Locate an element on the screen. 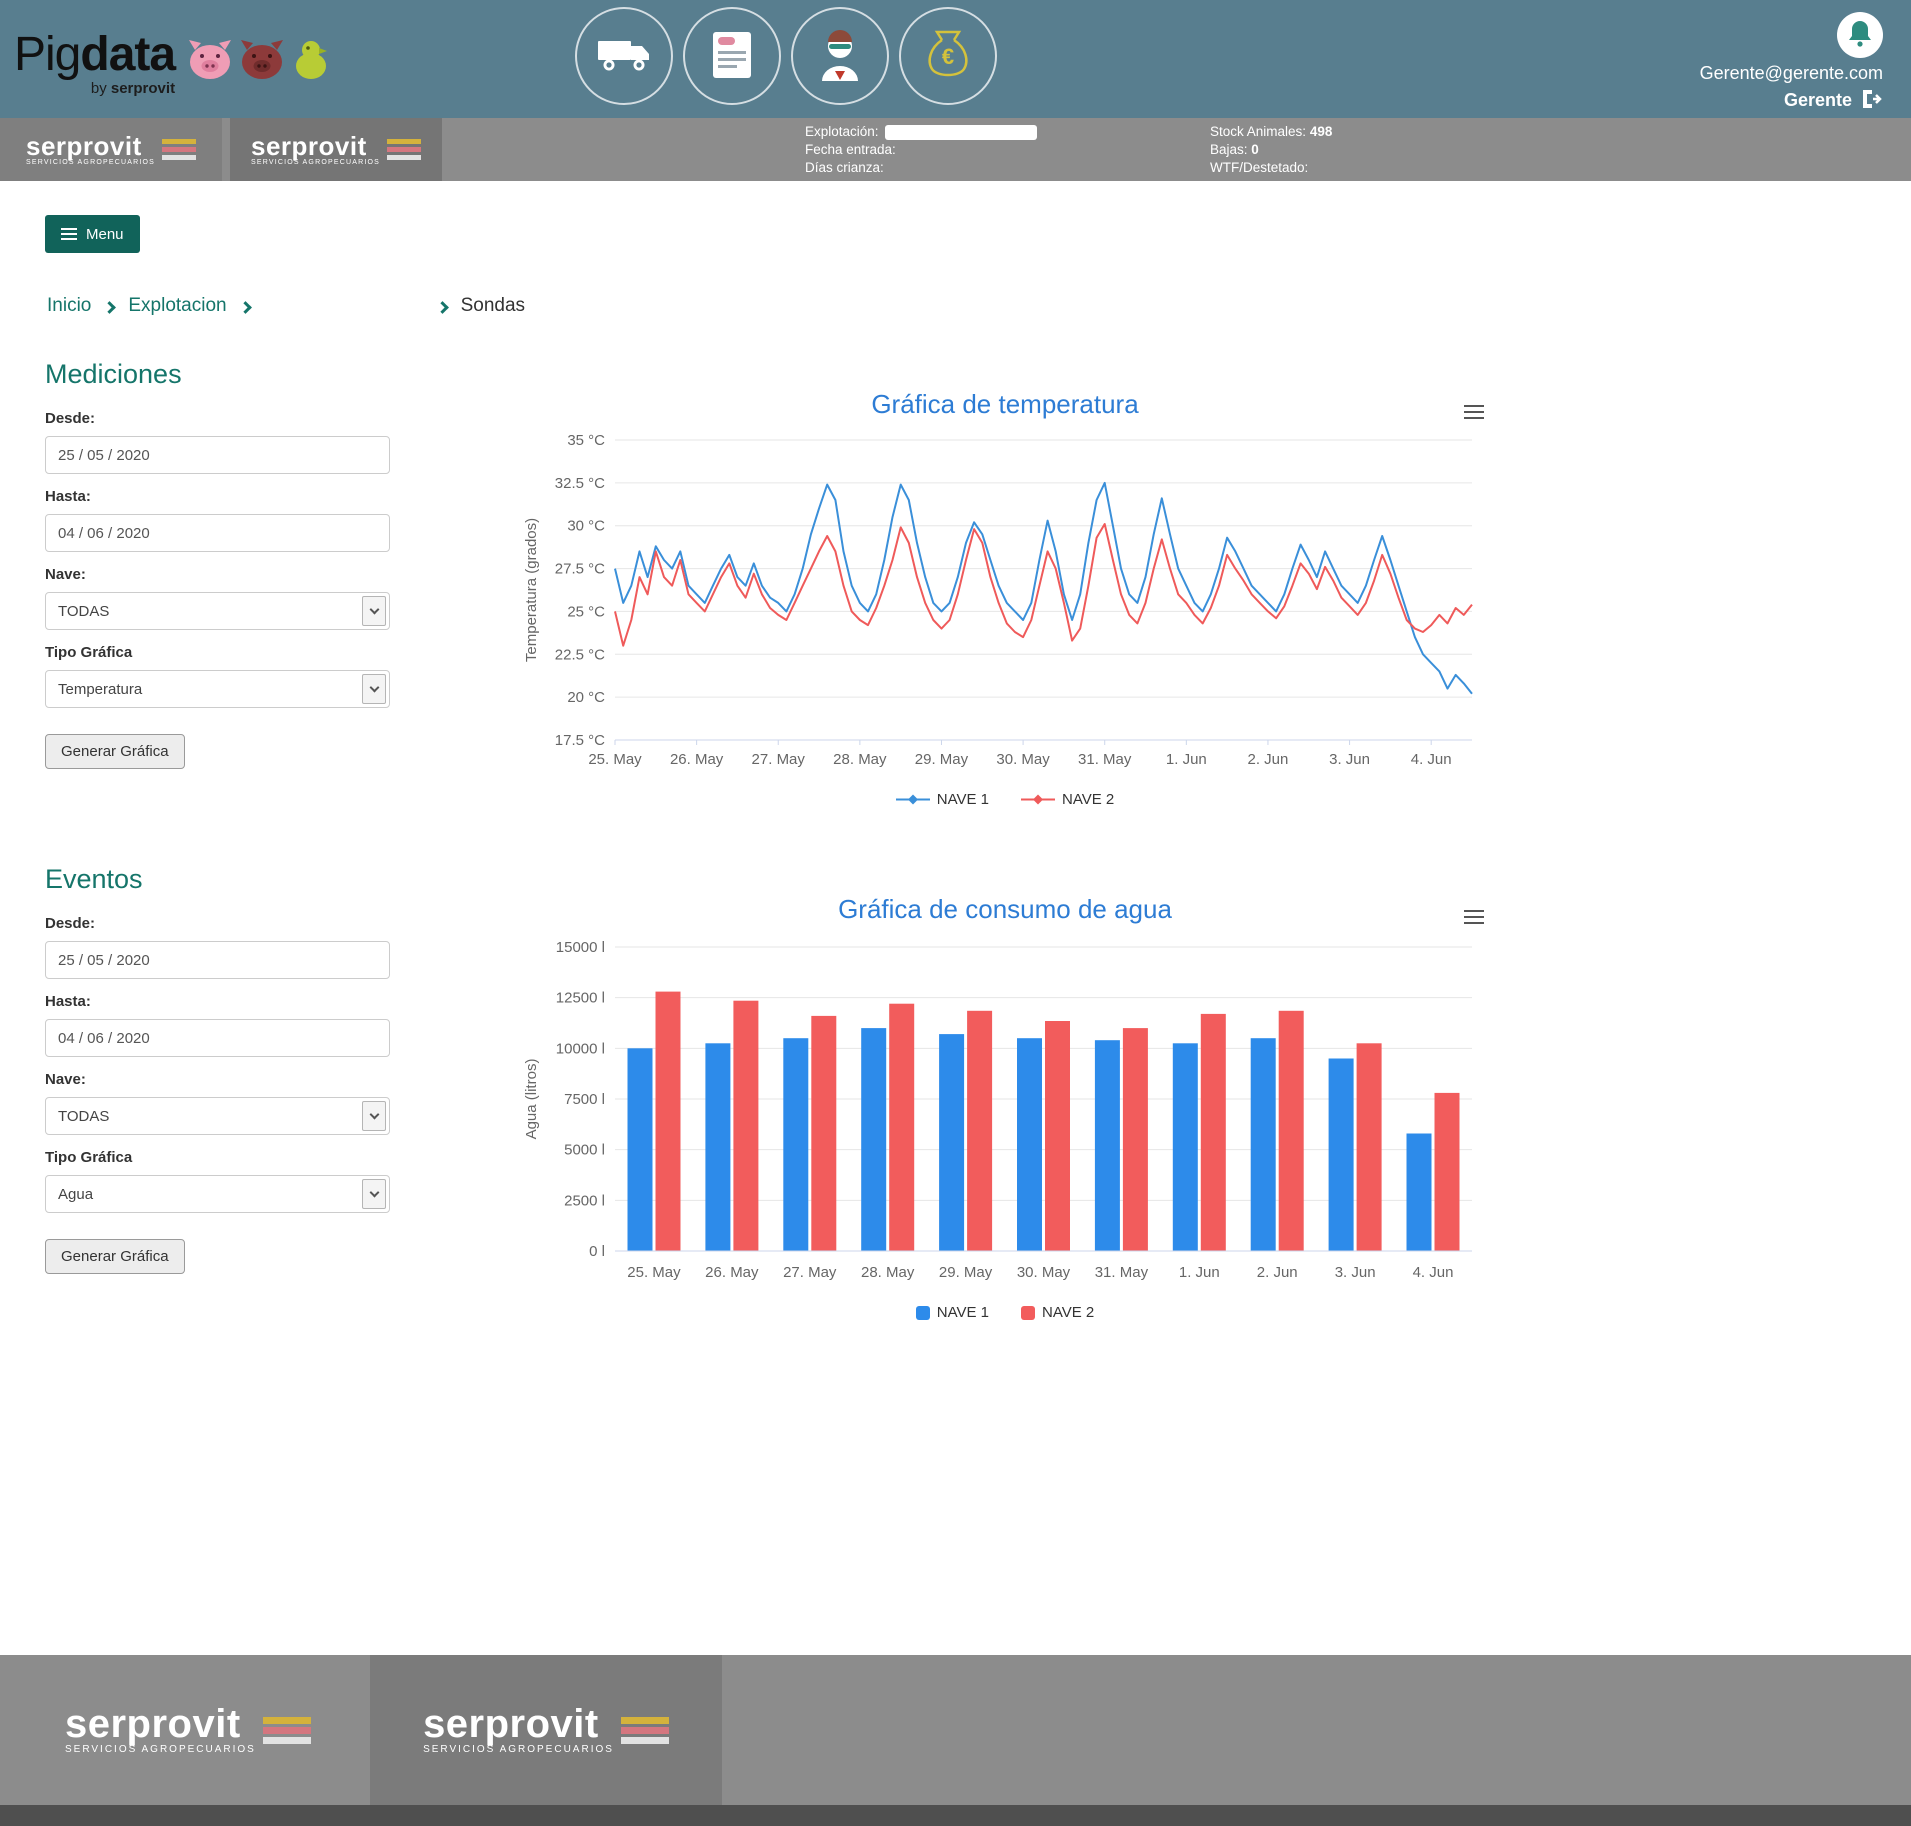 Image resolution: width=1911 pixels, height=1826 pixels. svg-text: 22.5 °C is located at coordinates (580, 654).